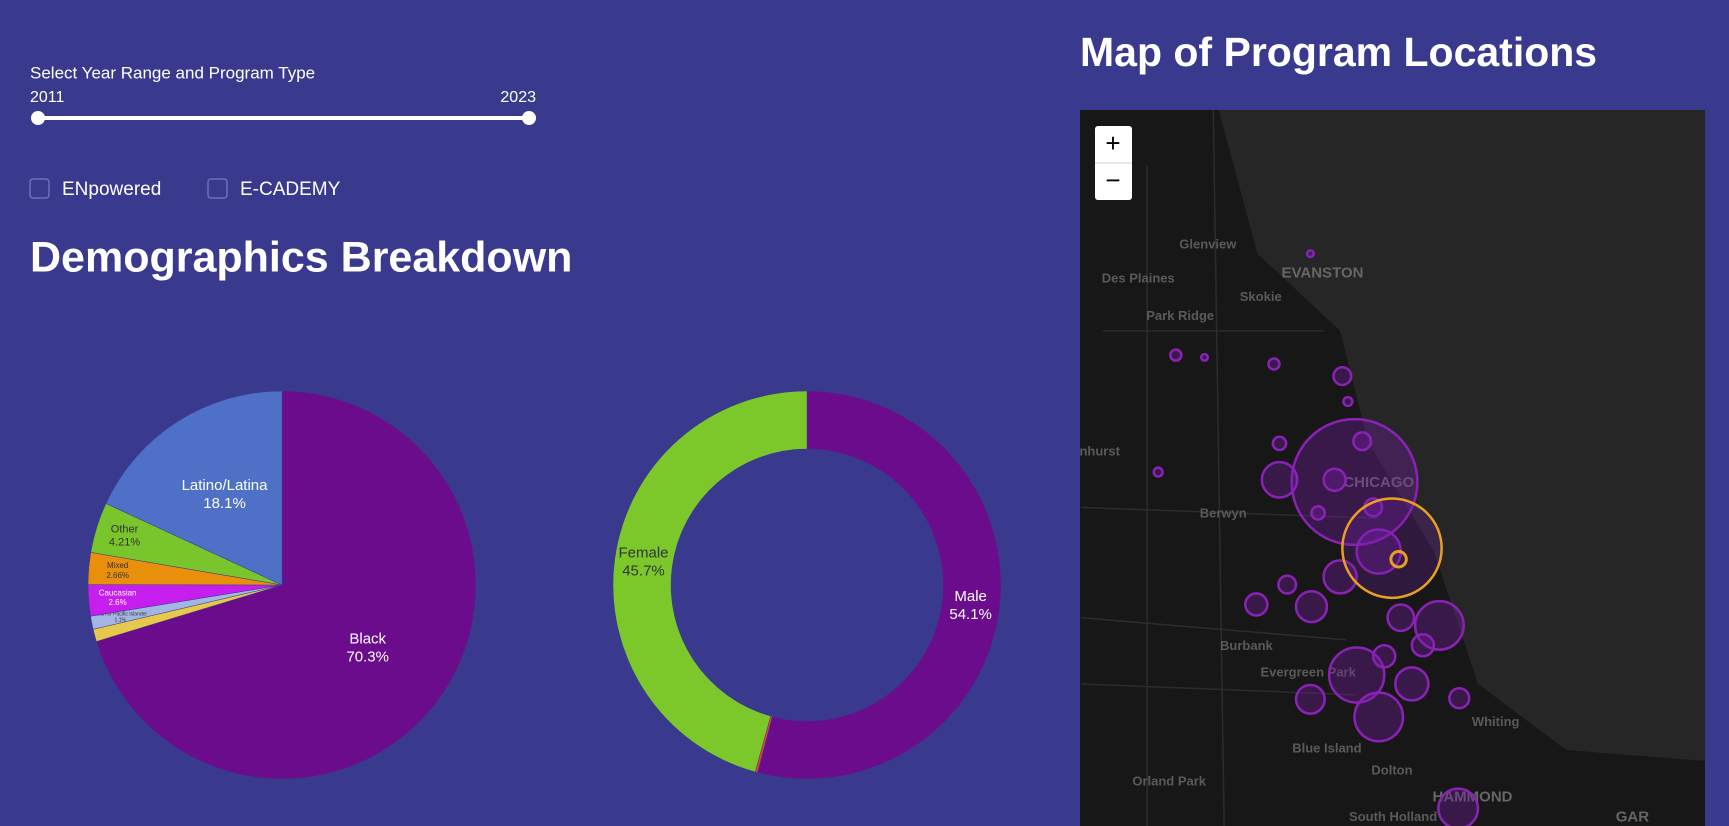 This screenshot has height=826, width=1729. What do you see at coordinates (172, 72) in the screenshot?
I see `slider-label: Select Year Range and Program Type` at bounding box center [172, 72].